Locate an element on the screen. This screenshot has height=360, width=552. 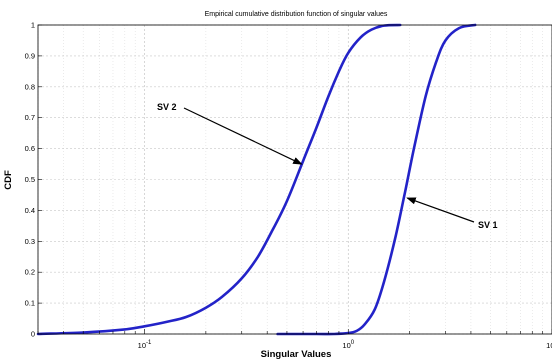
y-tick-label: 0 is located at coordinates (33, 334).